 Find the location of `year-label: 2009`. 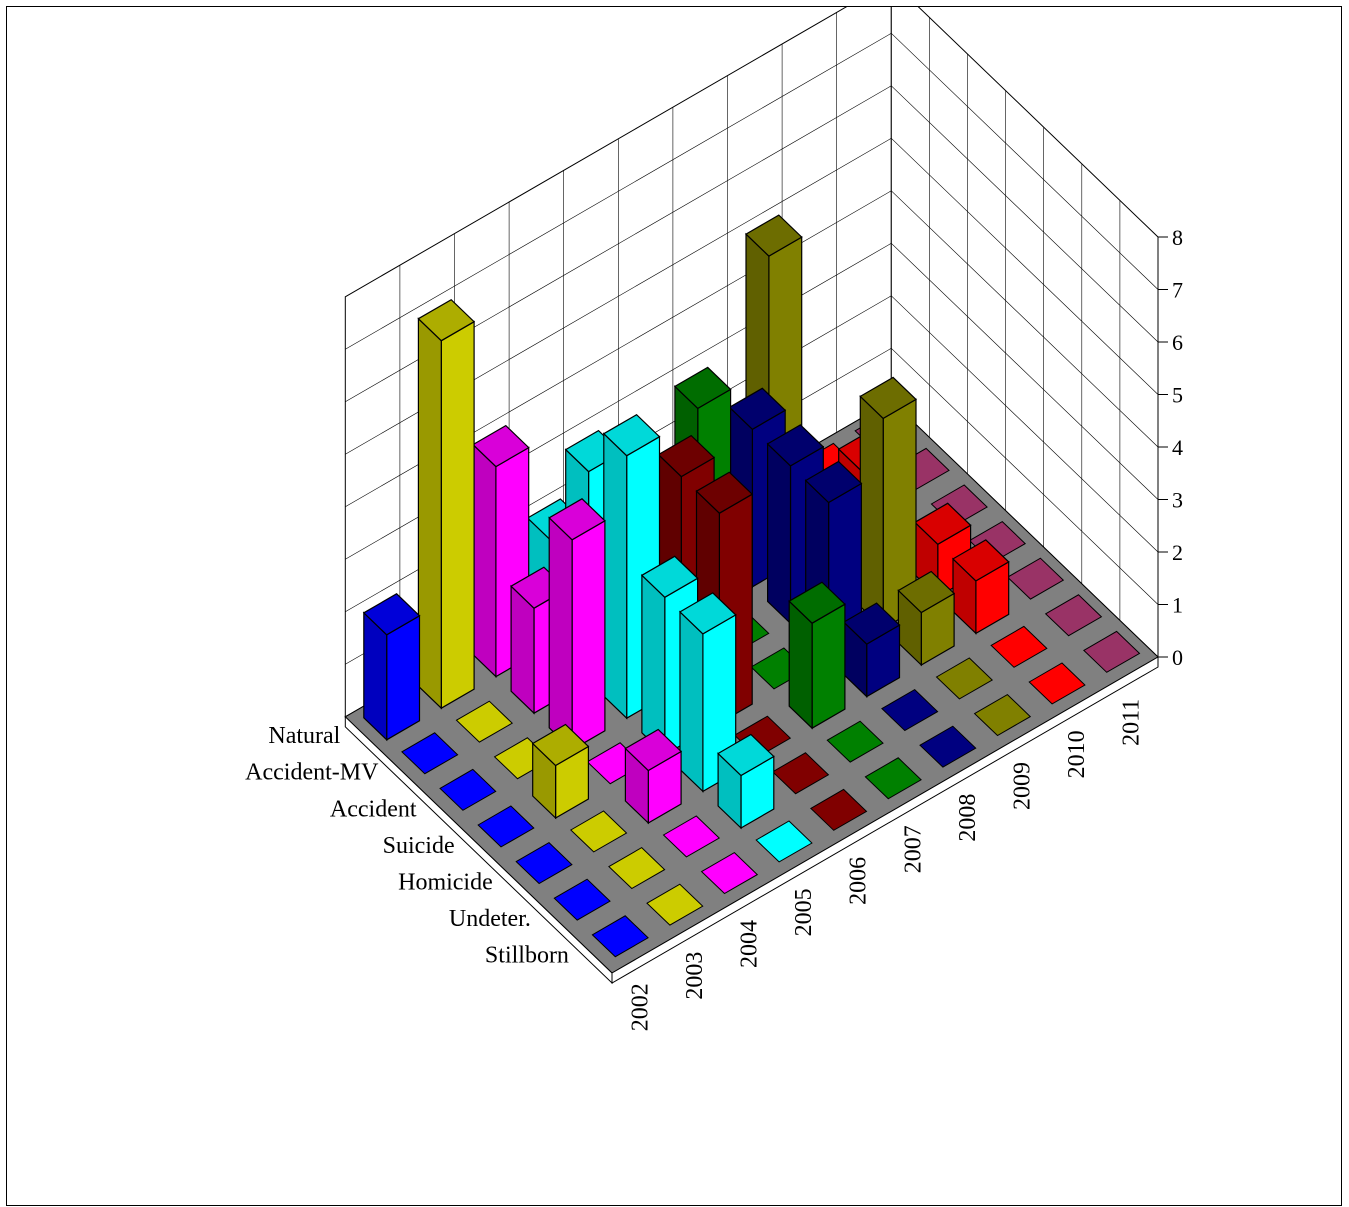

year-label: 2009 is located at coordinates (1023, 786).